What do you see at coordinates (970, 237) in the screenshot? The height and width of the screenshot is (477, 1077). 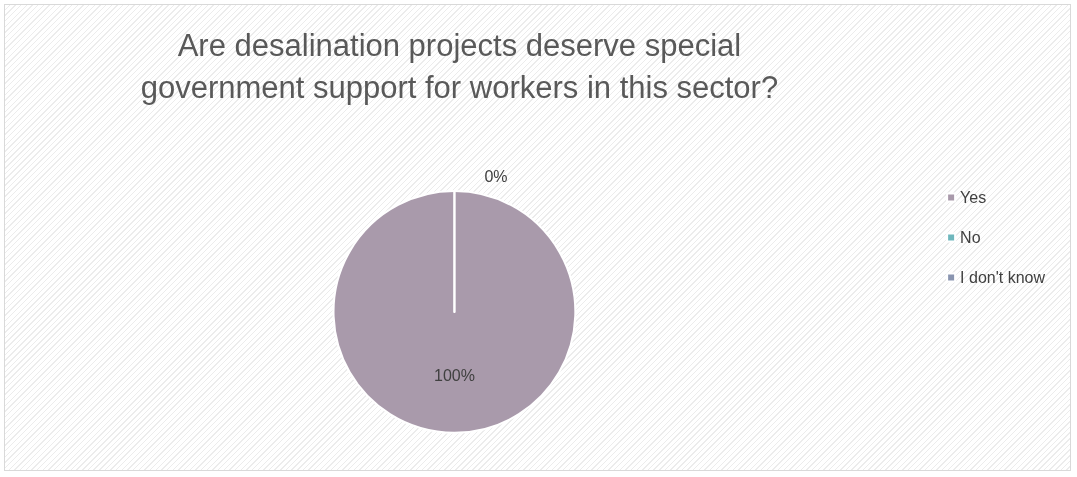 I see `legend-label: No` at bounding box center [970, 237].